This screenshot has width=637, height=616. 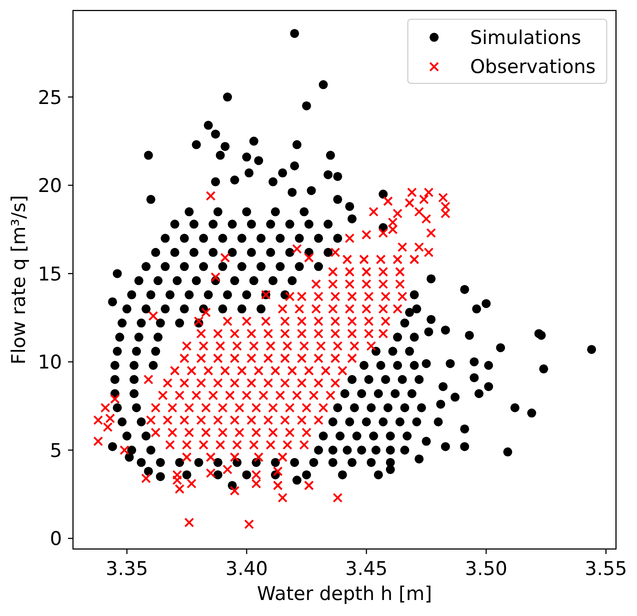 I want to click on y-axis-title: Flow rate q [m³/s], so click(x=19, y=279).